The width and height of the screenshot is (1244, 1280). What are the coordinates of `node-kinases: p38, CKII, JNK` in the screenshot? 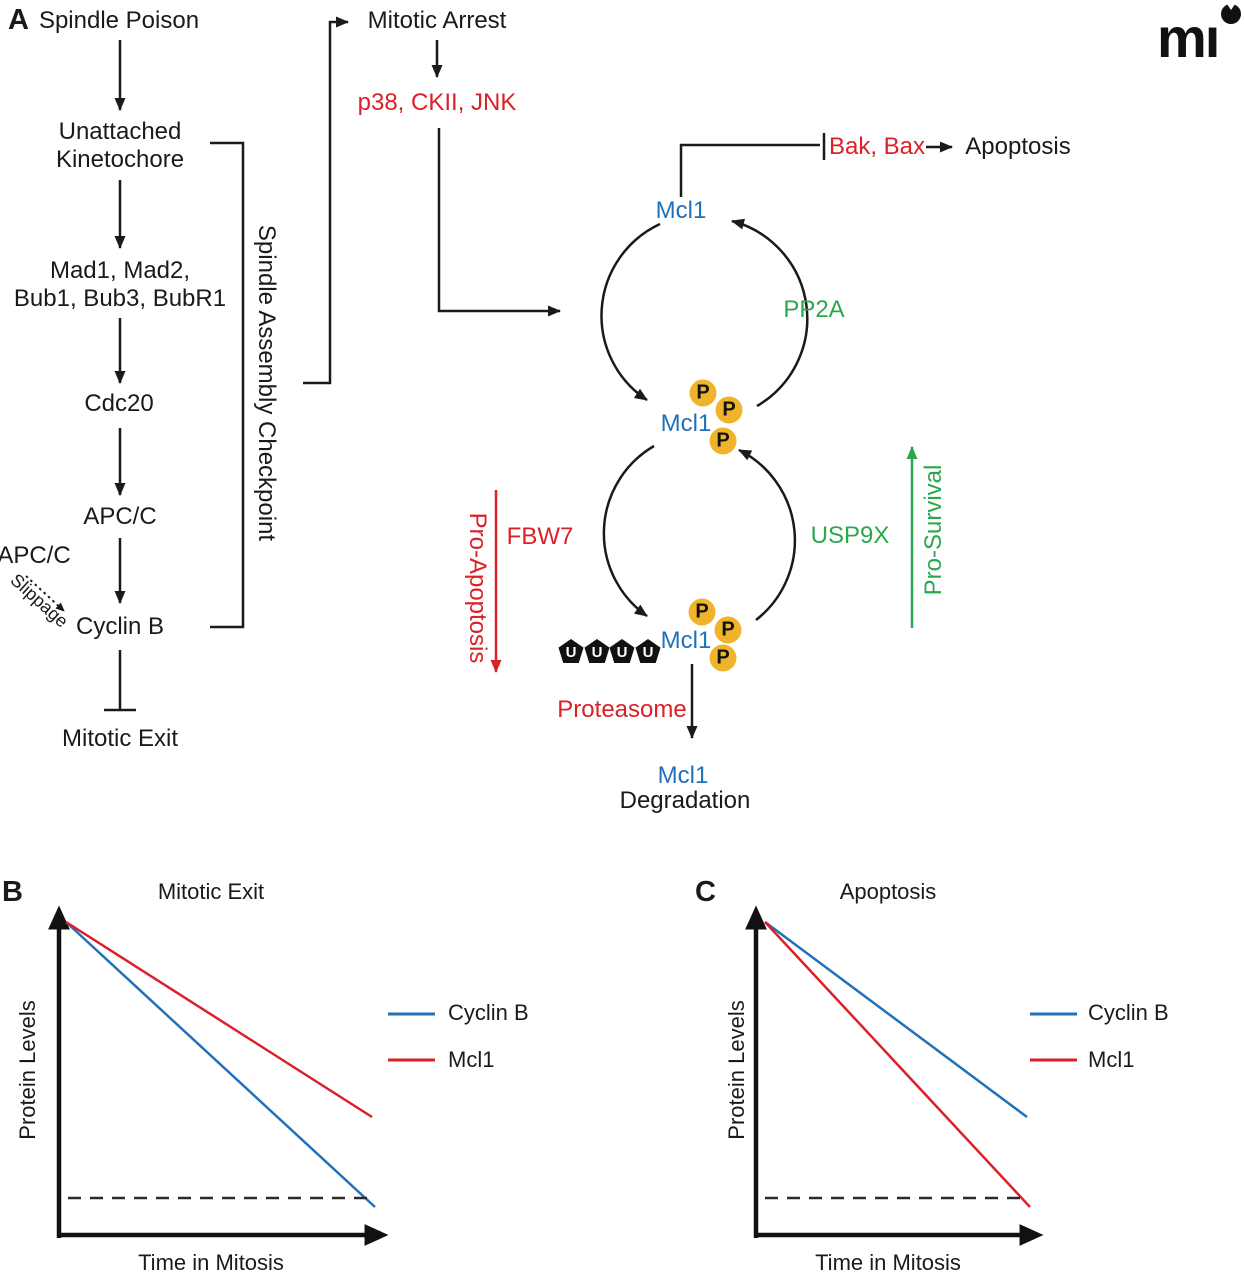 It's located at (437, 102).